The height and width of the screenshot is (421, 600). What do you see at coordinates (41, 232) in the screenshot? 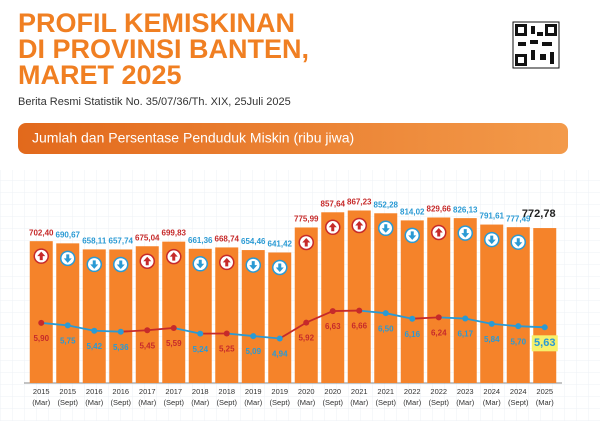
I see `bar-value-label: 702,40` at bounding box center [41, 232].